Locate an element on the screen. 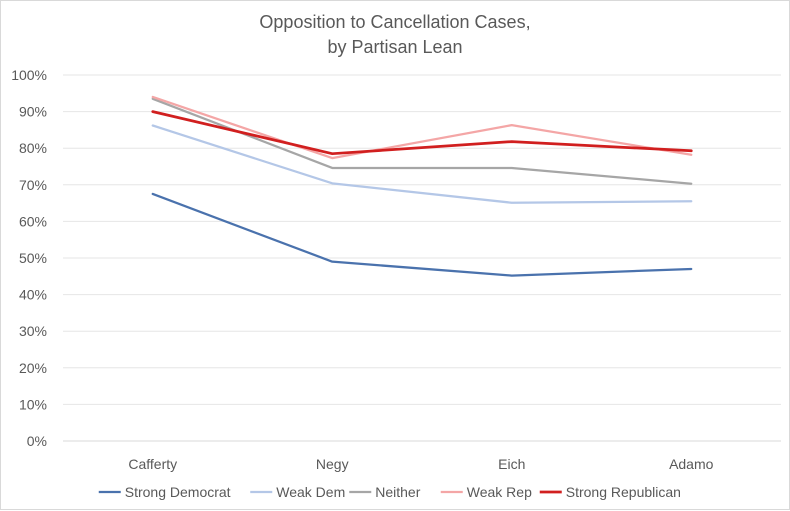 The image size is (790, 511). legend-label: Strong Democrat is located at coordinates (178, 492).